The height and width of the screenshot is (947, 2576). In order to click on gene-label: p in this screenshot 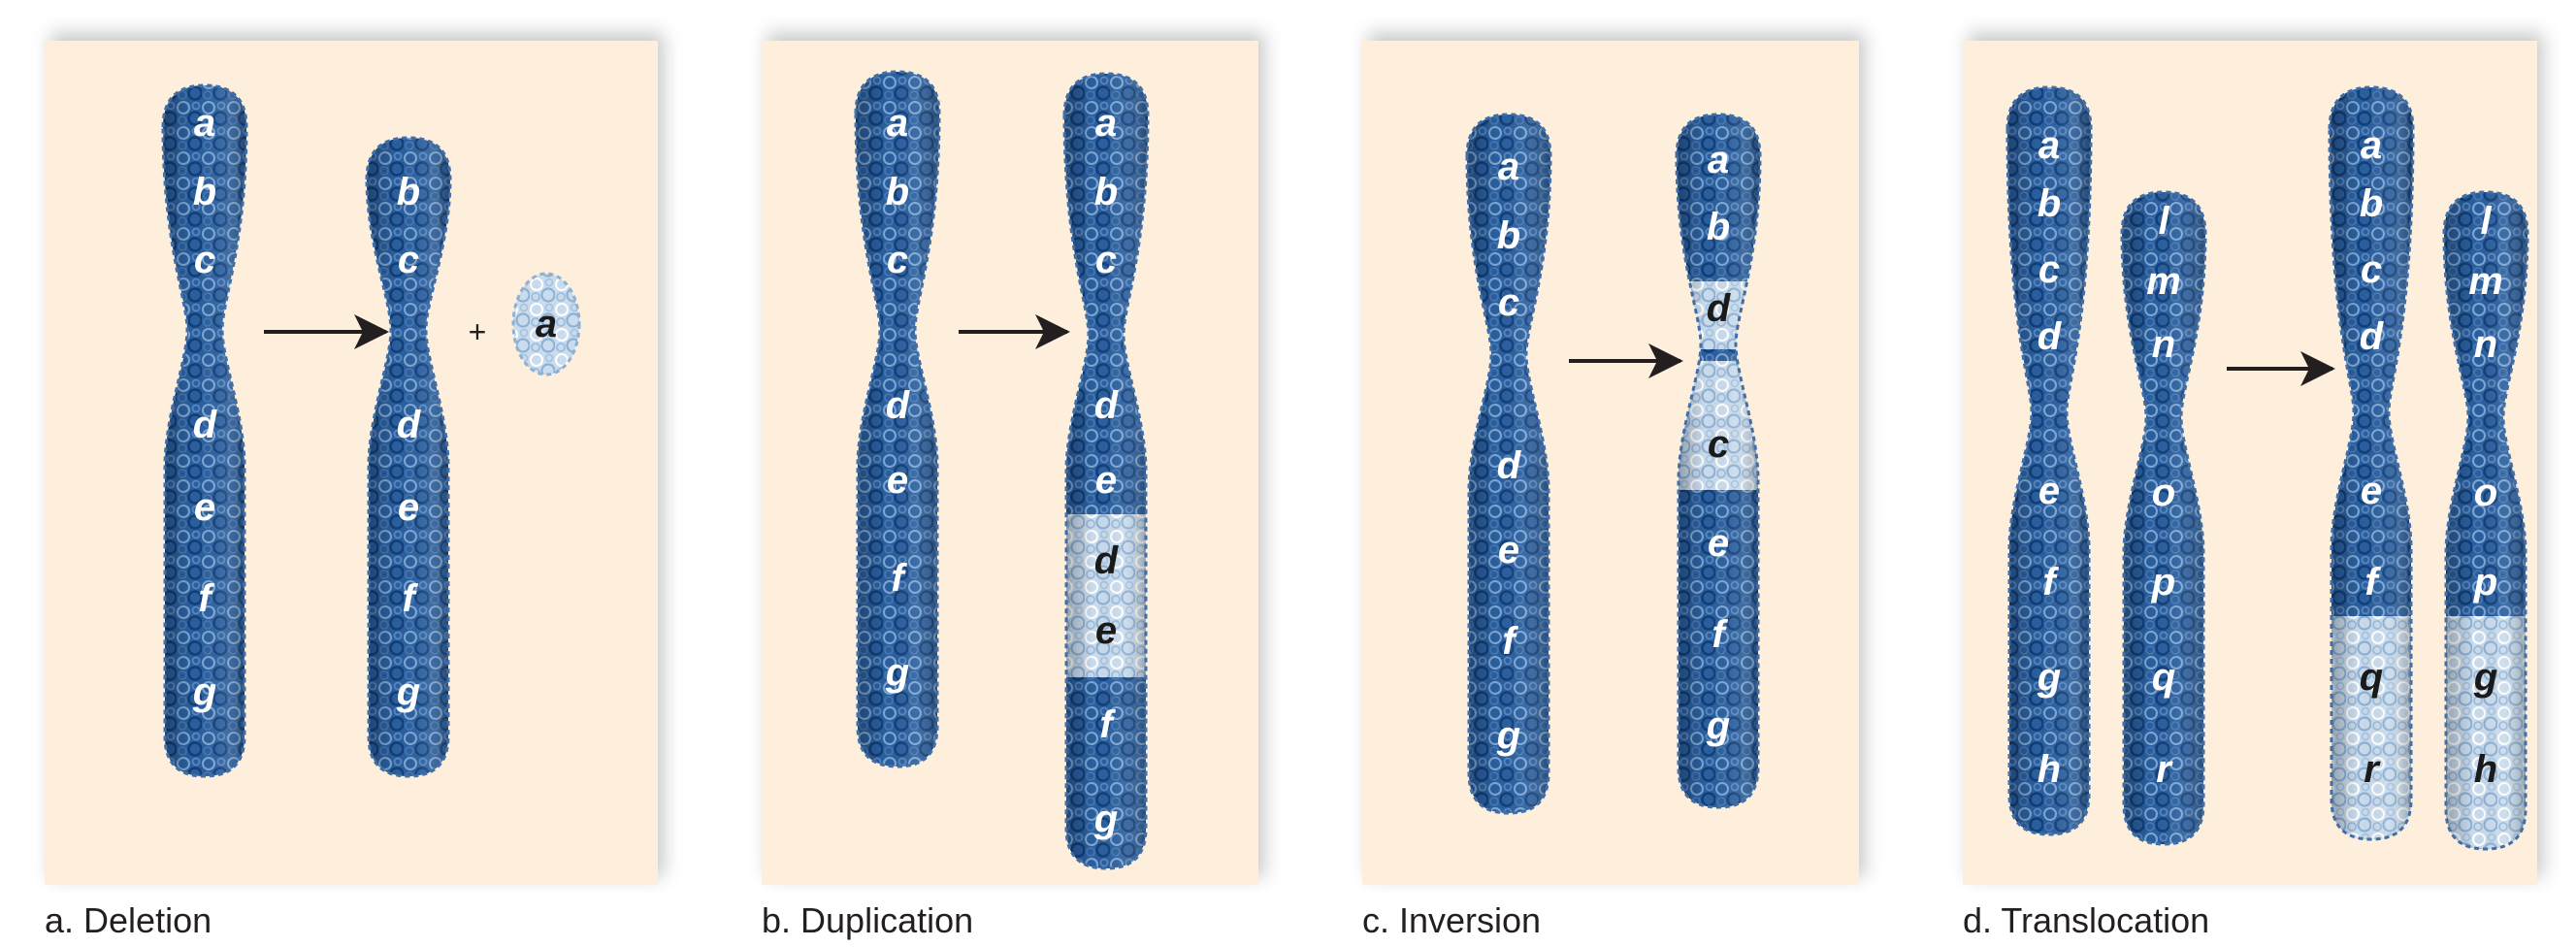, I will do `click(2485, 582)`.